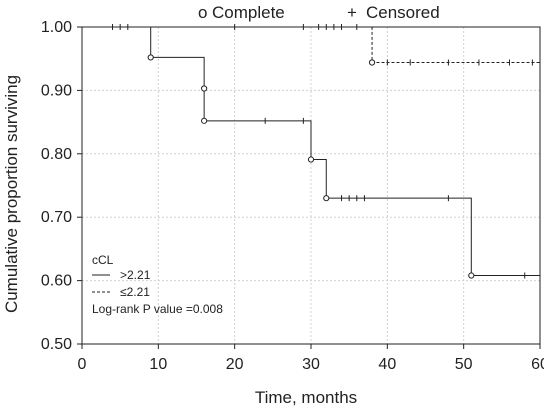  I want to click on x-tick-label: 10, so click(158, 364).